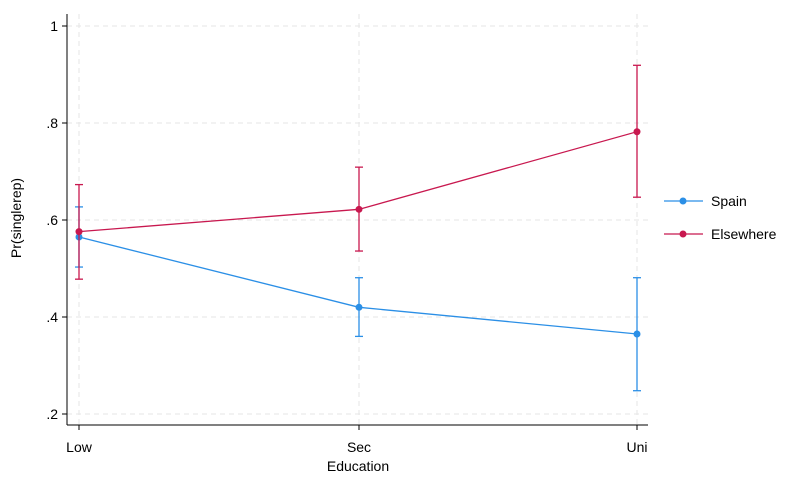 The width and height of the screenshot is (792, 480). I want to click on y-tick-label: .6, so click(52, 220).